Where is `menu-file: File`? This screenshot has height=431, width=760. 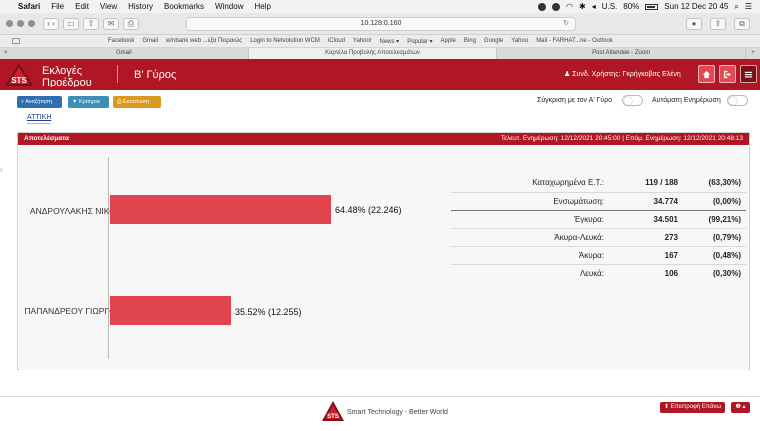 menu-file: File is located at coordinates (58, 6).